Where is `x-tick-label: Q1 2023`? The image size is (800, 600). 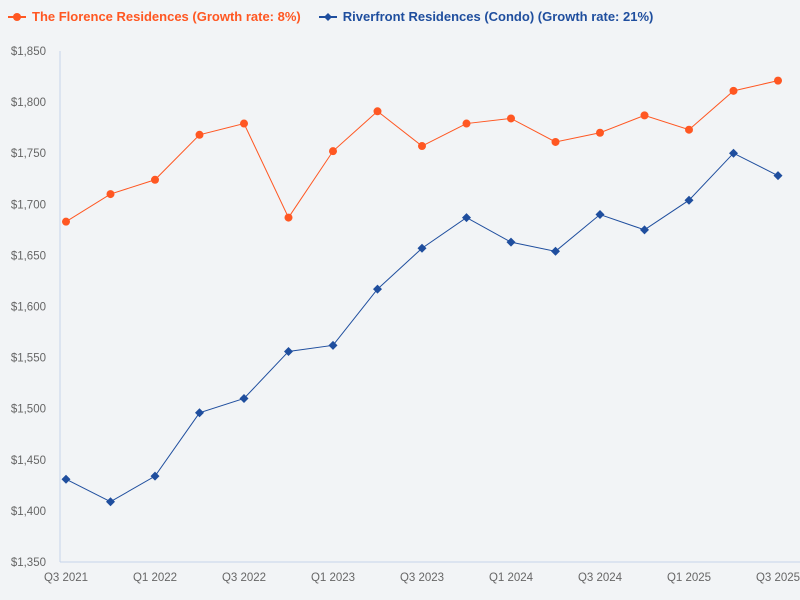
x-tick-label: Q1 2023 is located at coordinates (333, 578).